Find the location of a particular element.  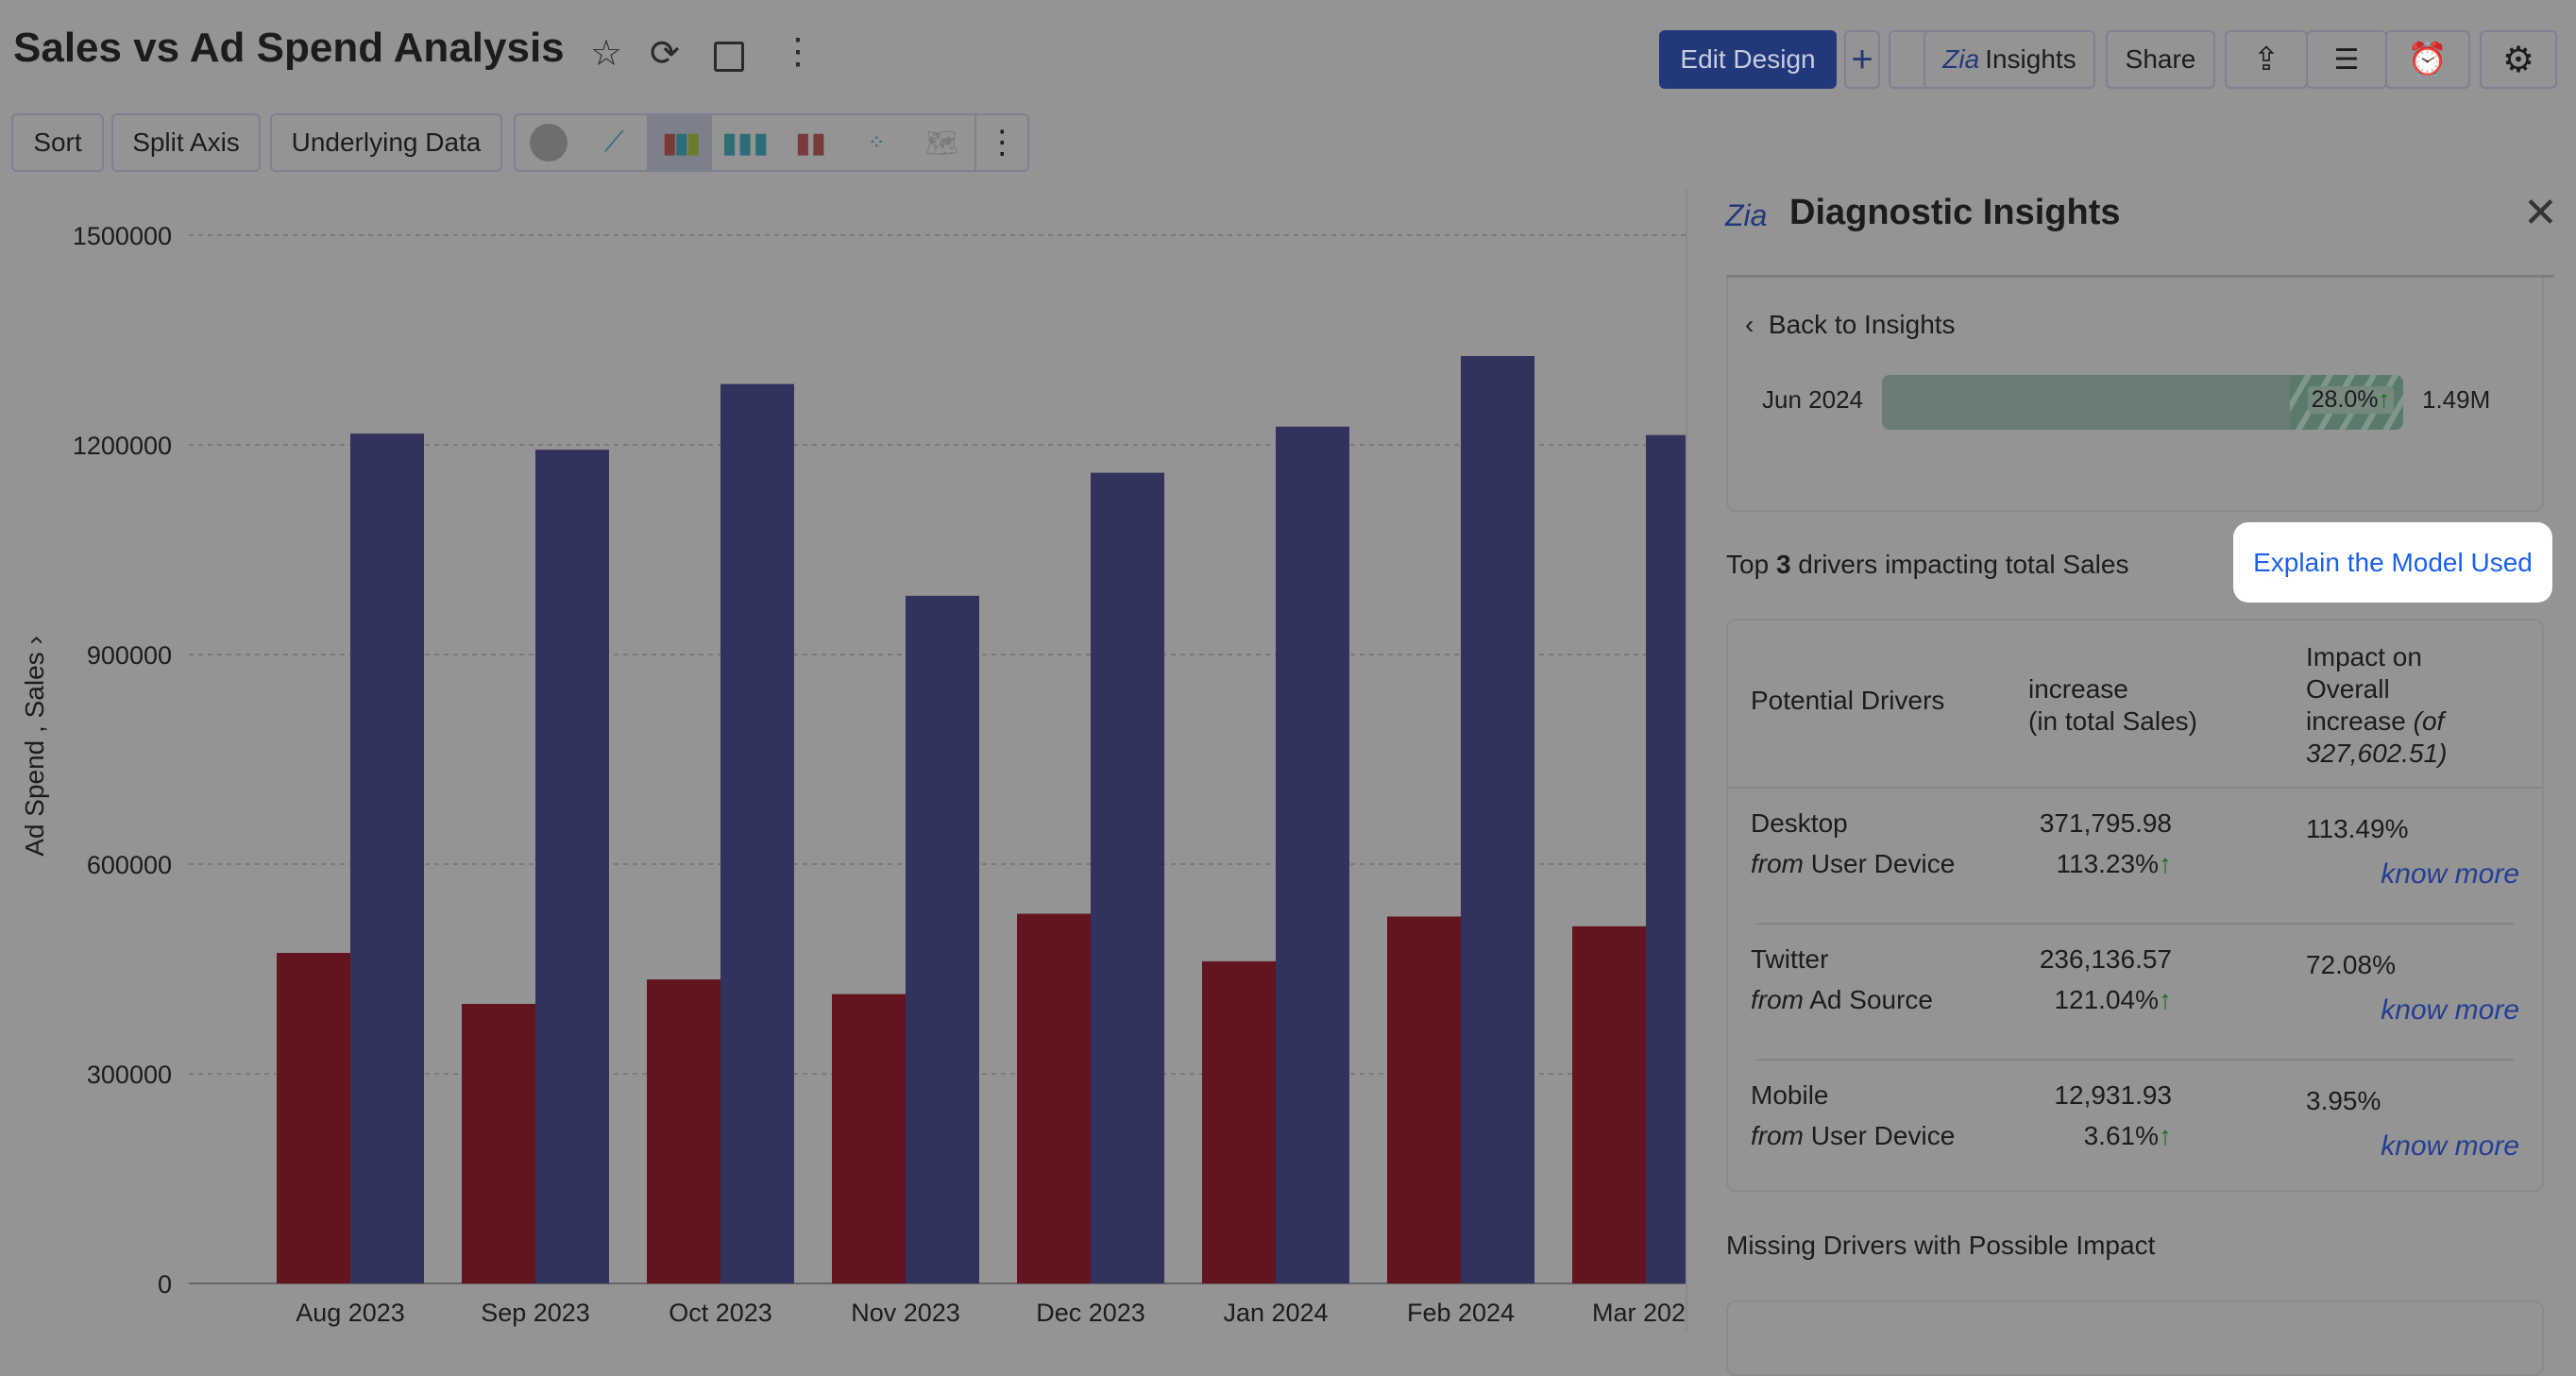

driver-source: from User Device is located at coordinates (1853, 863).